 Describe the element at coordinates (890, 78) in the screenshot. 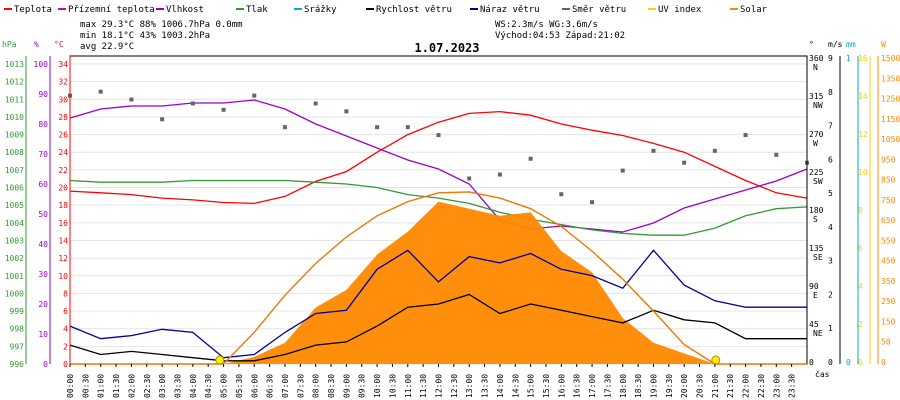

I see `w-tick-label: 1350` at that location.